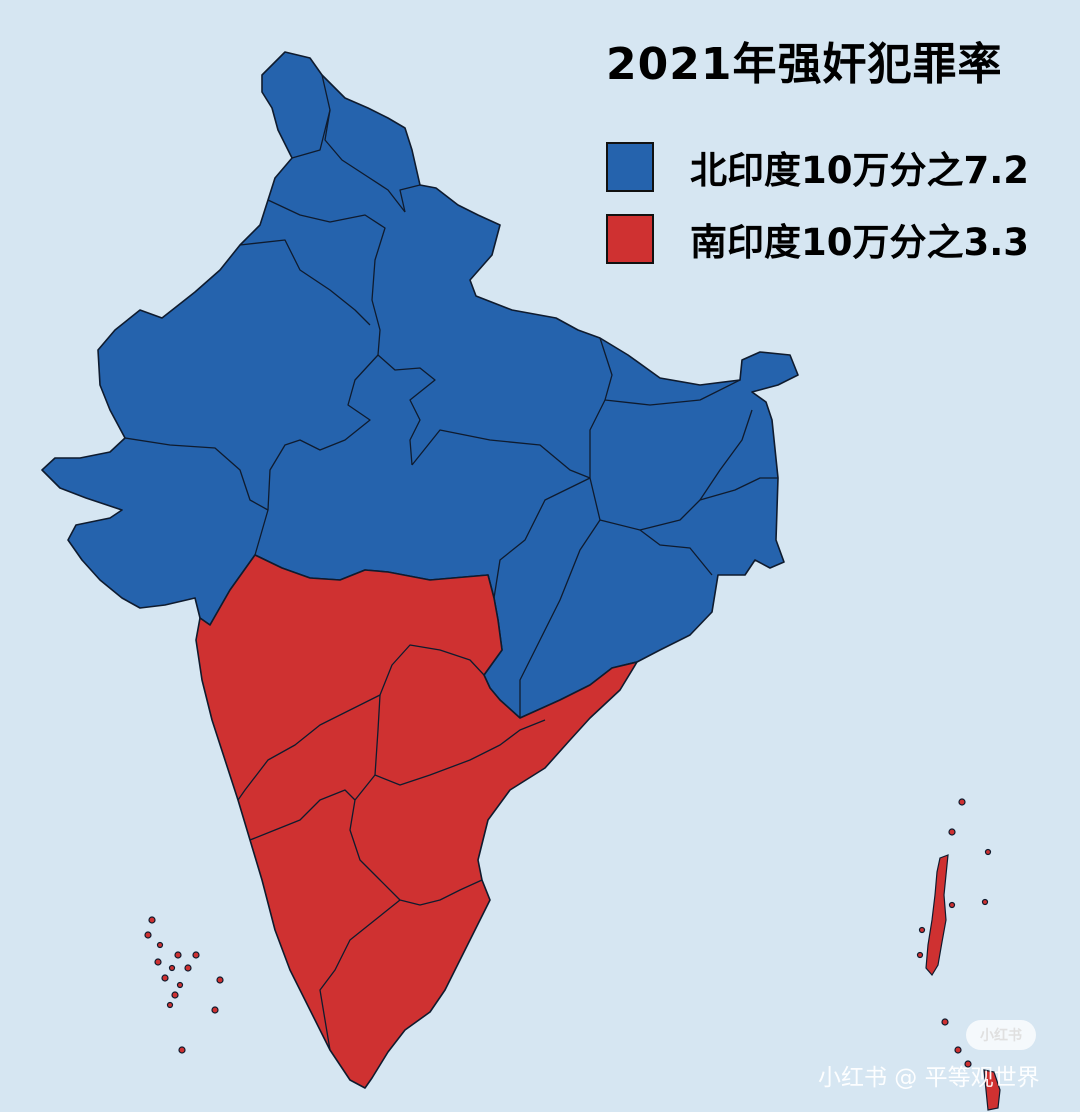 This screenshot has height=1112, width=1080. Describe the element at coordinates (1001, 1035) in the screenshot. I see `watermark-badge: 小红书` at that location.